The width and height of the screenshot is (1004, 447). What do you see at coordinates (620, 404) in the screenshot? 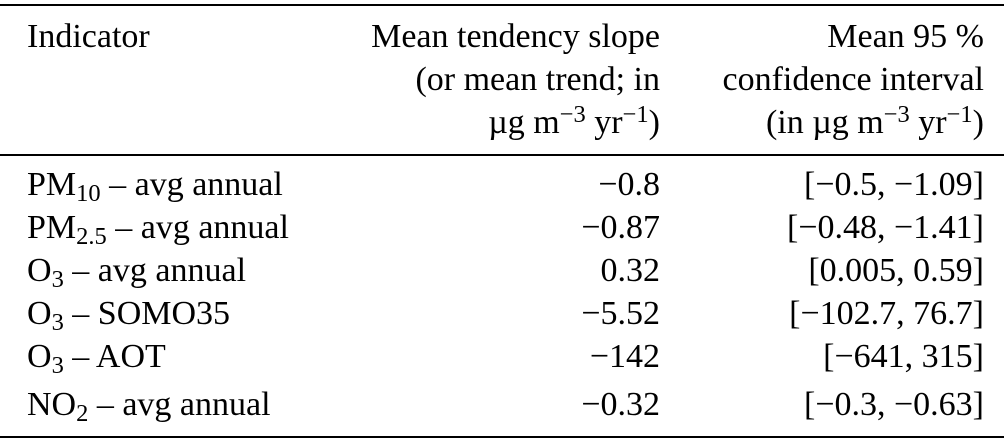
I see `slope-cell: −0.32` at bounding box center [620, 404].